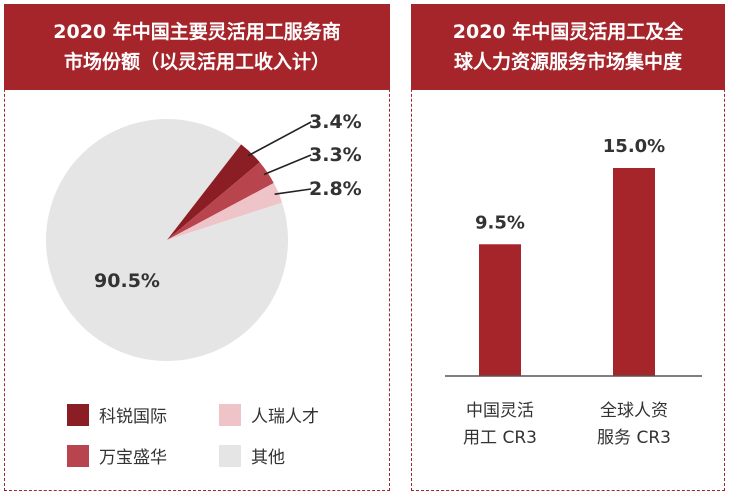 The height and width of the screenshot is (496, 730). I want to click on bar-title-line-1: 2020 年中国灵活用工及全, so click(568, 32).